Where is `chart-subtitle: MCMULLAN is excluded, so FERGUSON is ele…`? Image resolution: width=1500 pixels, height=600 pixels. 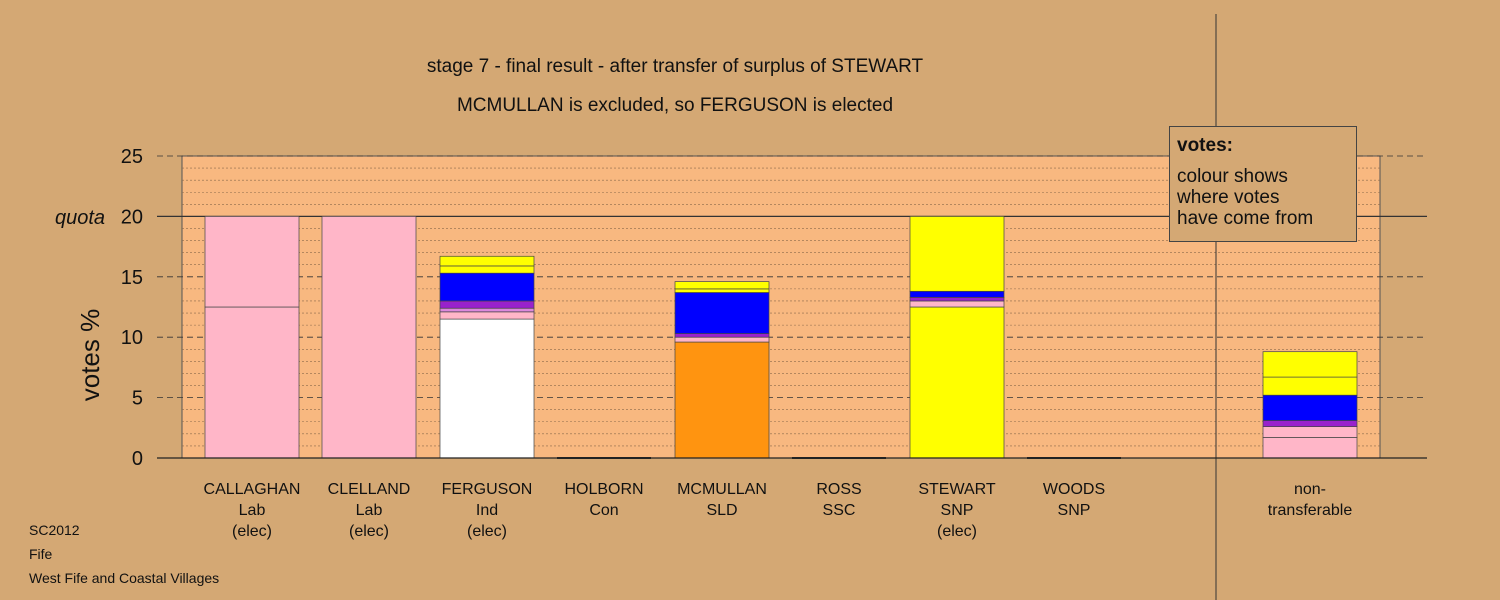 chart-subtitle: MCMULLAN is excluded, so FERGUSON is ele… is located at coordinates (675, 105).